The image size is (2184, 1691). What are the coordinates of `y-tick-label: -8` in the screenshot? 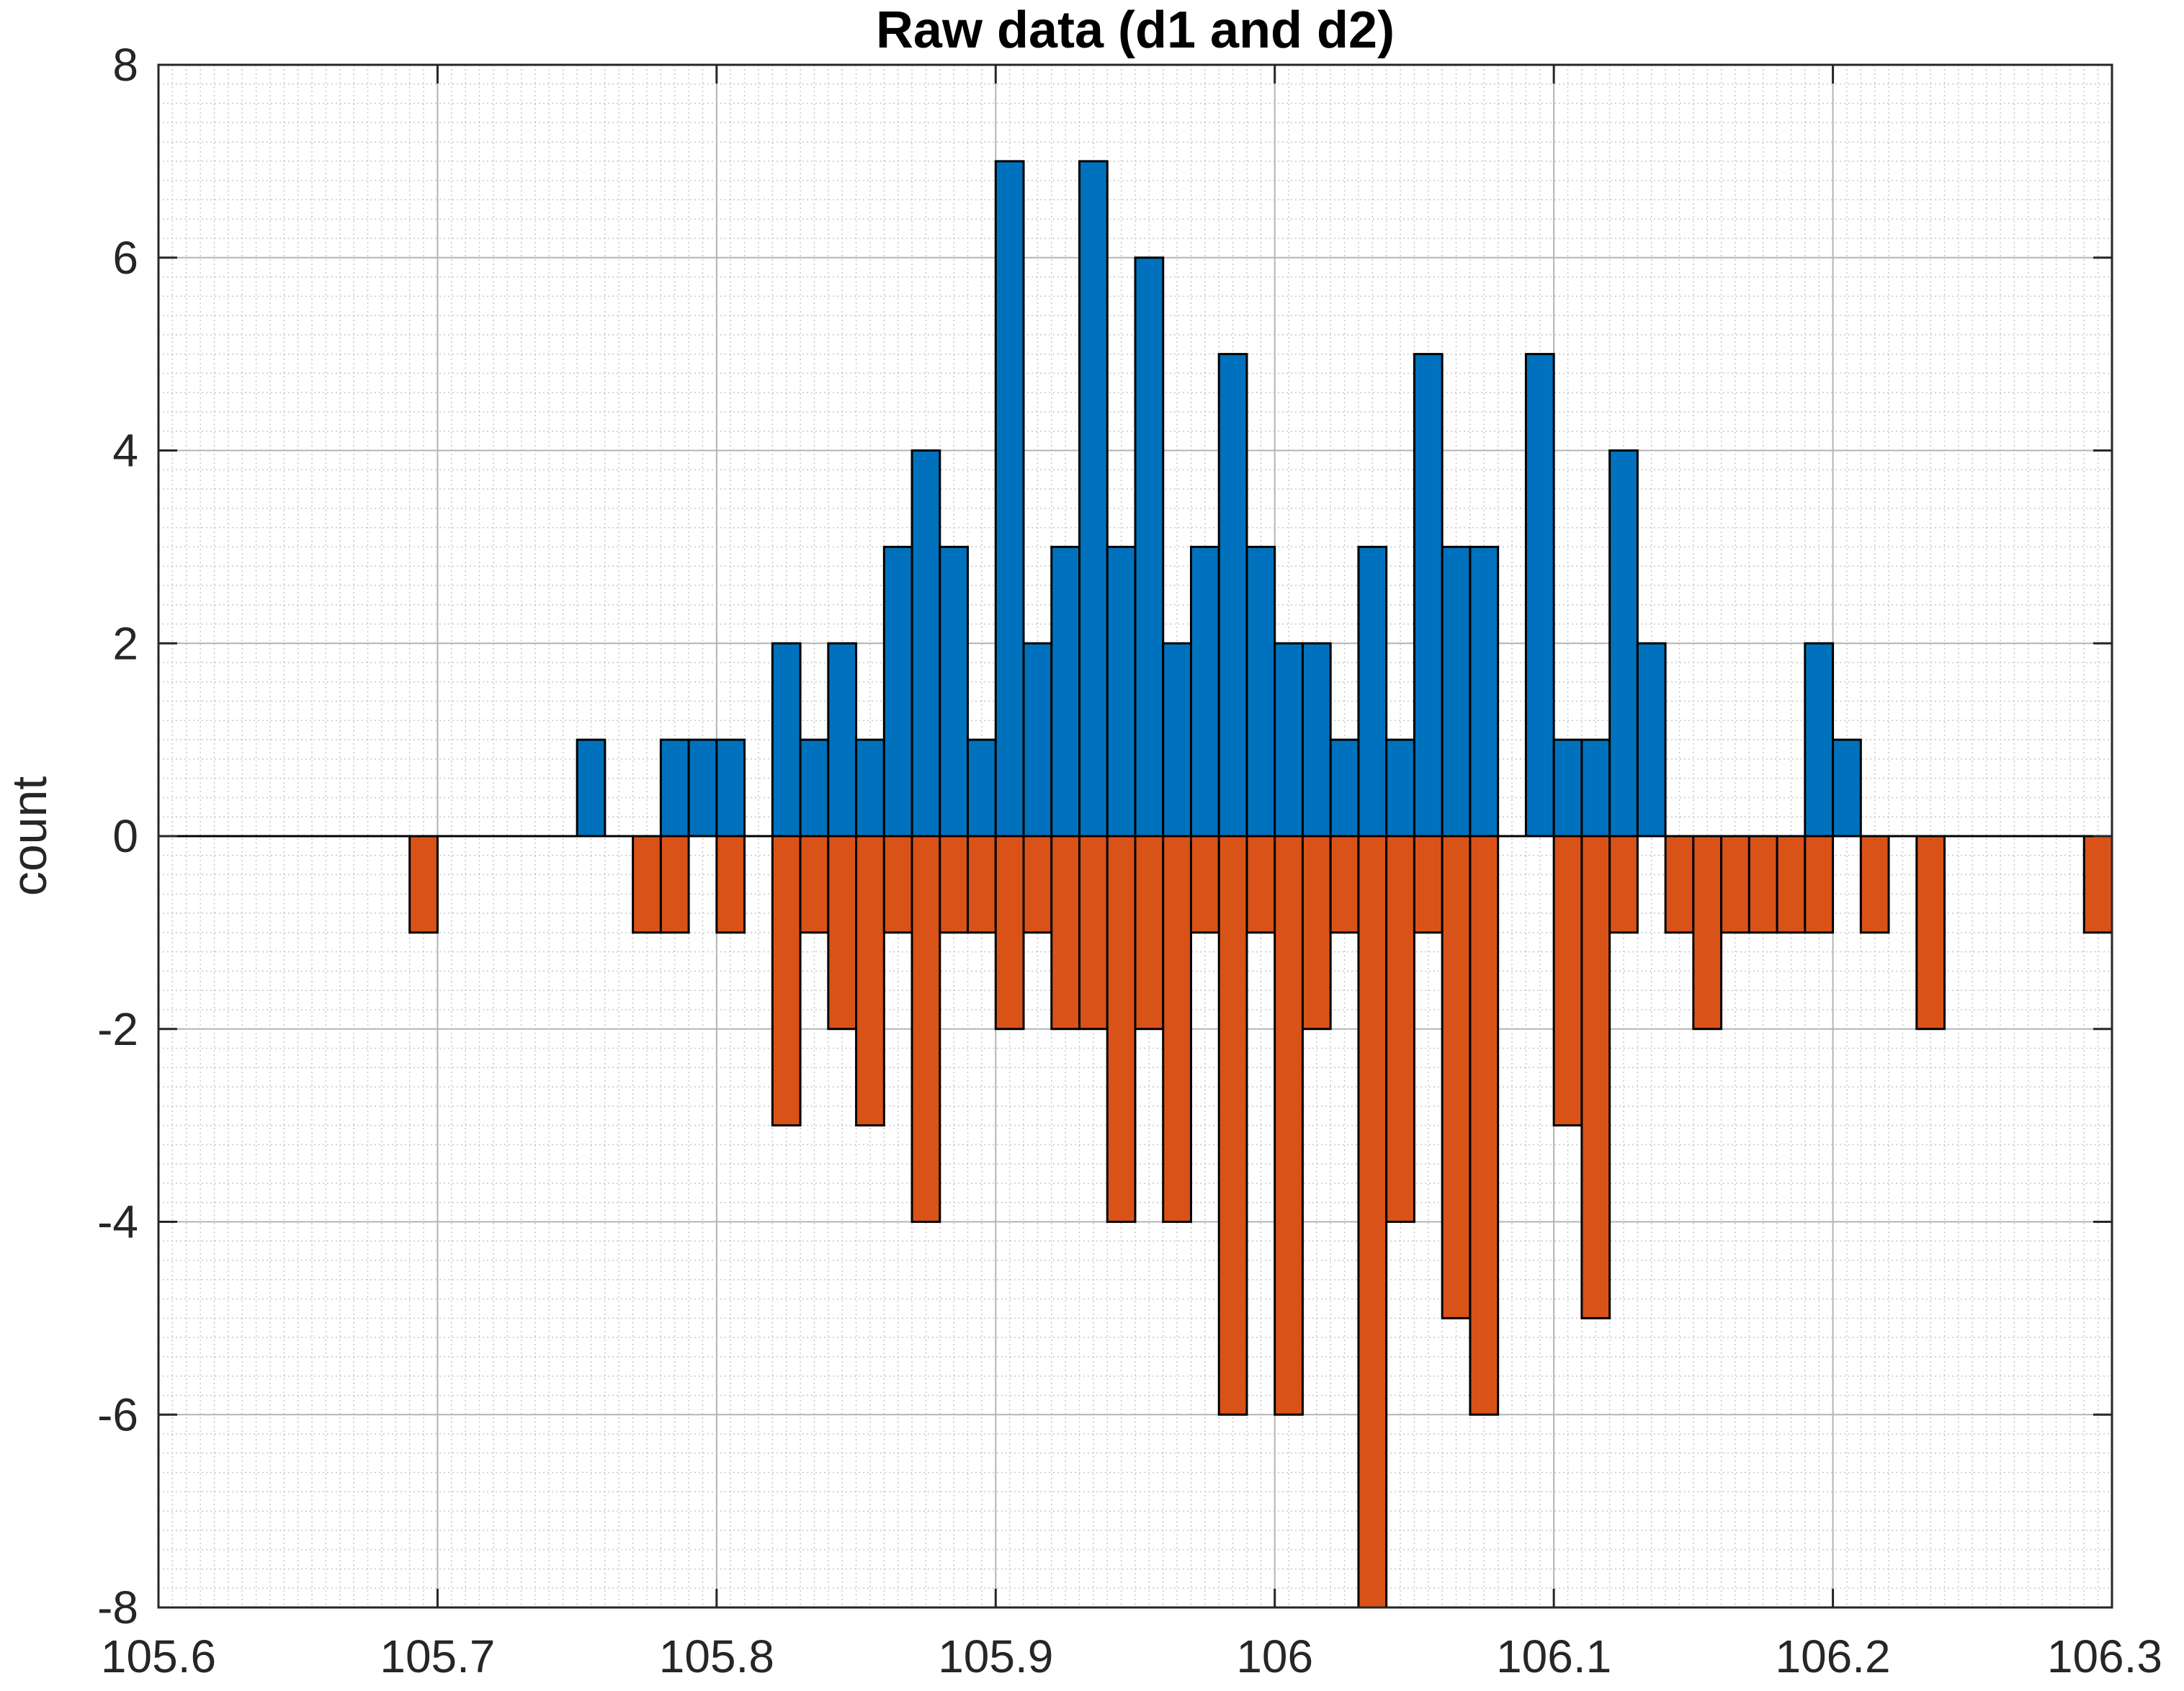 It's located at (118, 1608).